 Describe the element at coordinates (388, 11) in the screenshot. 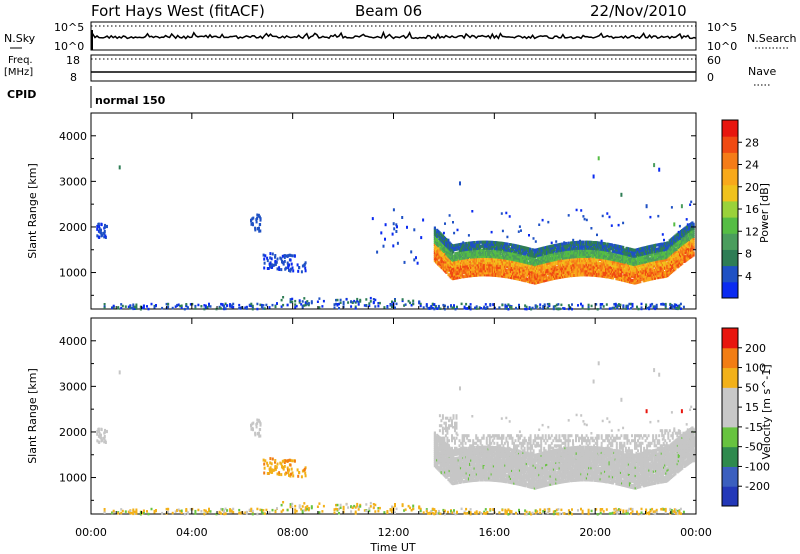

I see `beam-title: Beam 06` at that location.